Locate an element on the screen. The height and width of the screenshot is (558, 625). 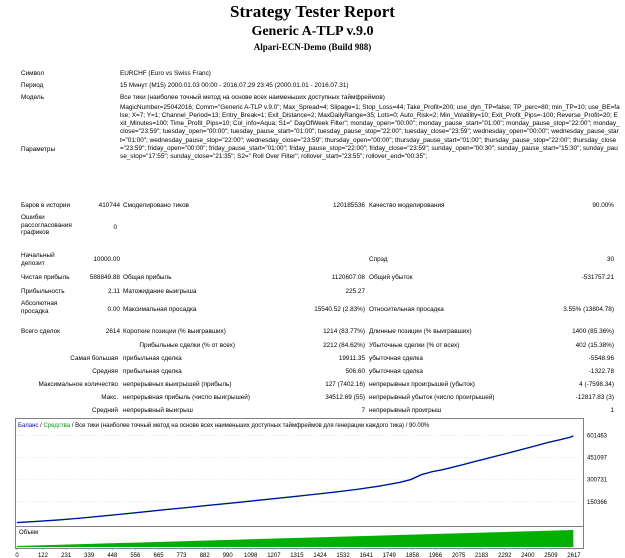
long-value: 1400 (85.36%) is located at coordinates (593, 331).